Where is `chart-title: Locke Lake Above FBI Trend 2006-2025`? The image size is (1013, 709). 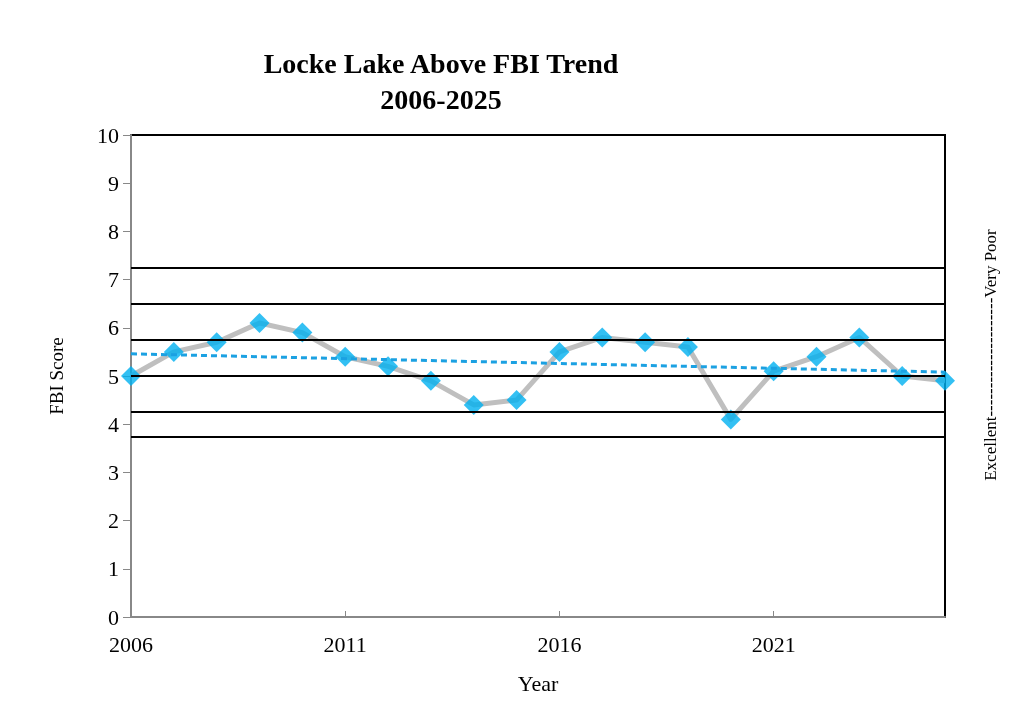 chart-title: Locke Lake Above FBI Trend 2006-2025 is located at coordinates (441, 81).